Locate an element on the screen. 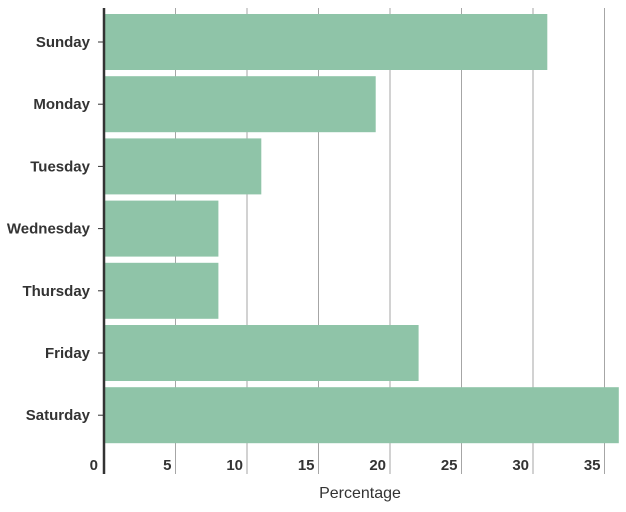 The width and height of the screenshot is (626, 512). category-label-sunday: Sunday is located at coordinates (63, 42).